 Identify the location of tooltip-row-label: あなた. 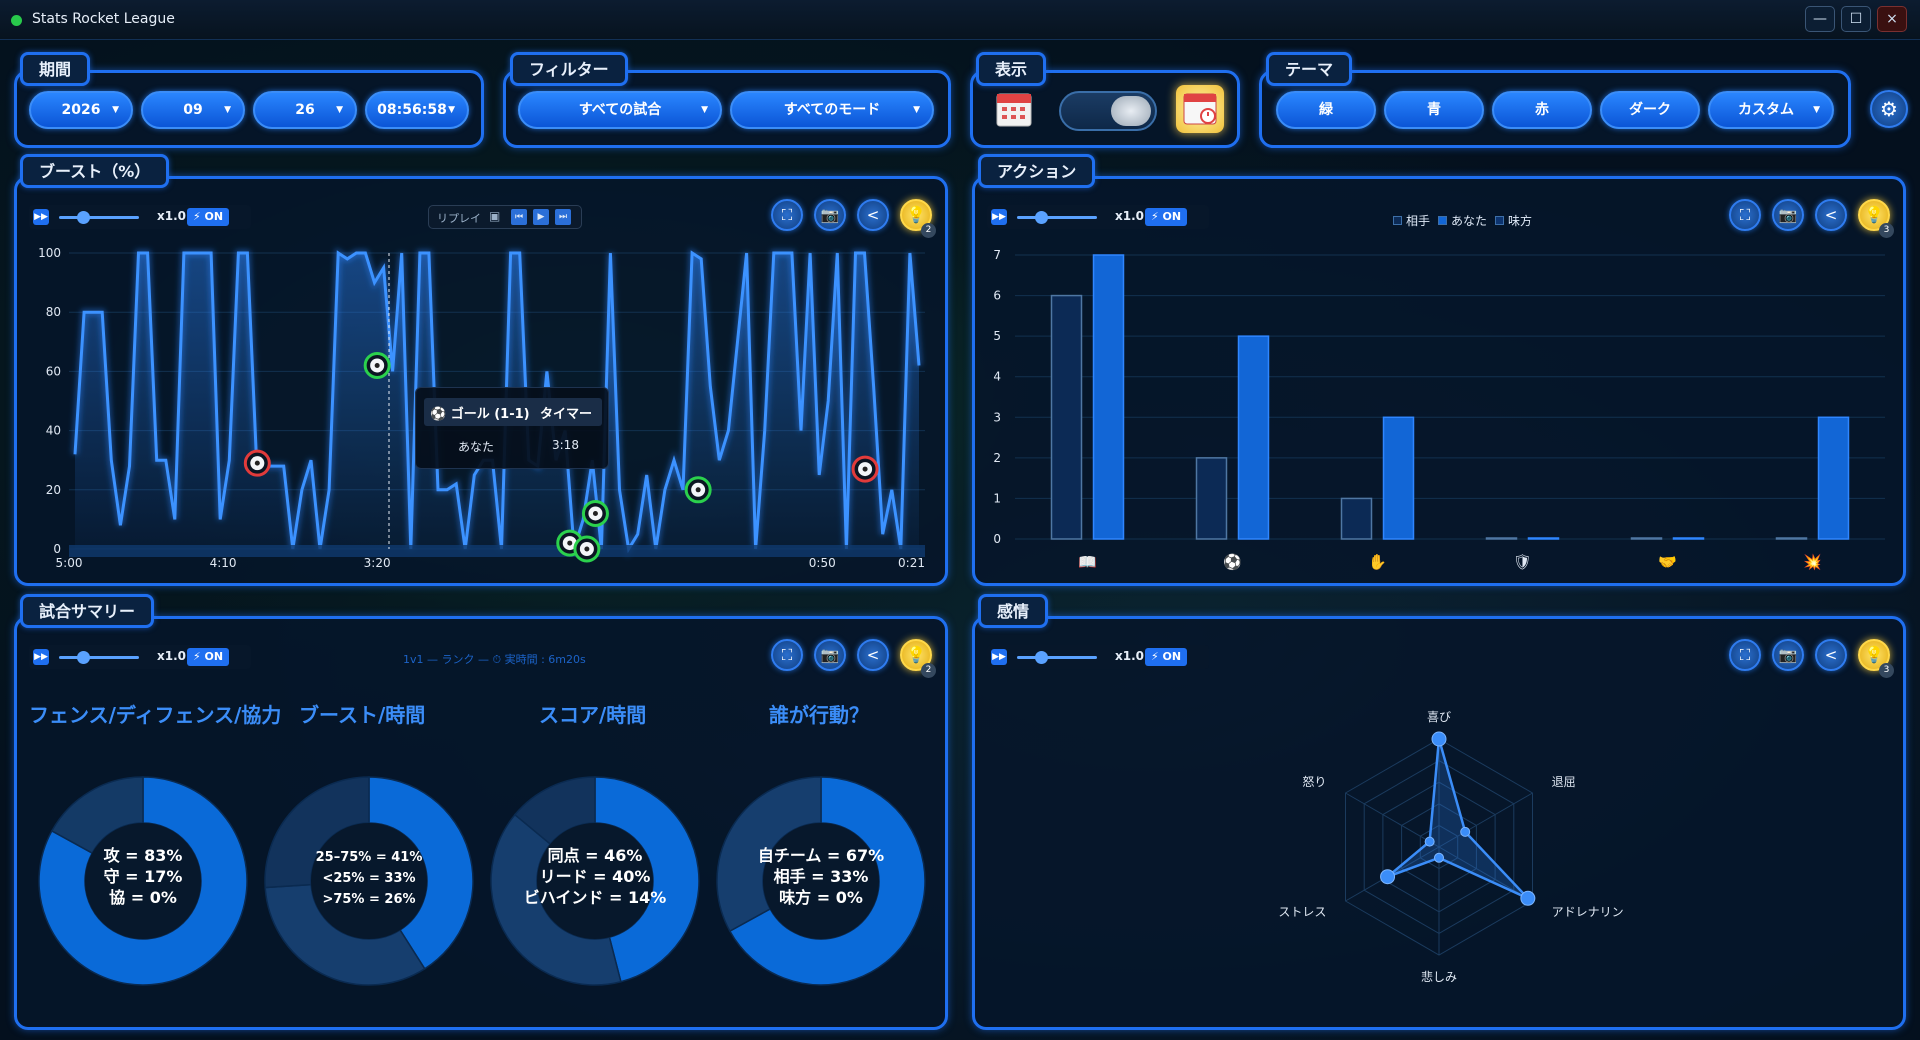
(476, 447).